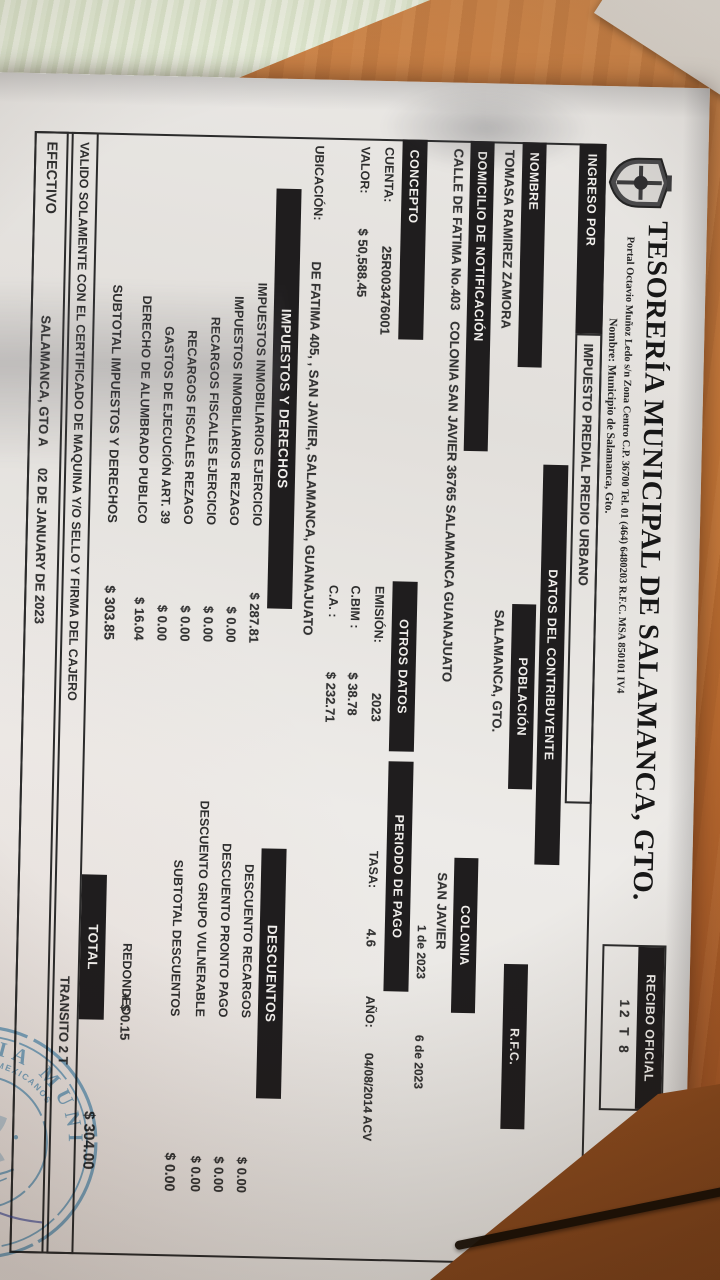 The width and height of the screenshot is (720, 1280). I want to click on colonia-label: COLONIA, so click(464, 935).